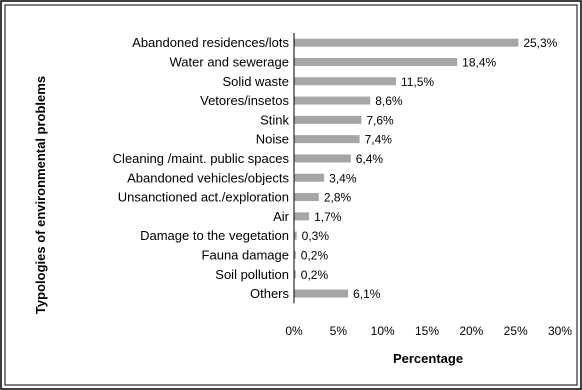 Image resolution: width=582 pixels, height=390 pixels. I want to click on category-label: Fauna damage, so click(245, 254).